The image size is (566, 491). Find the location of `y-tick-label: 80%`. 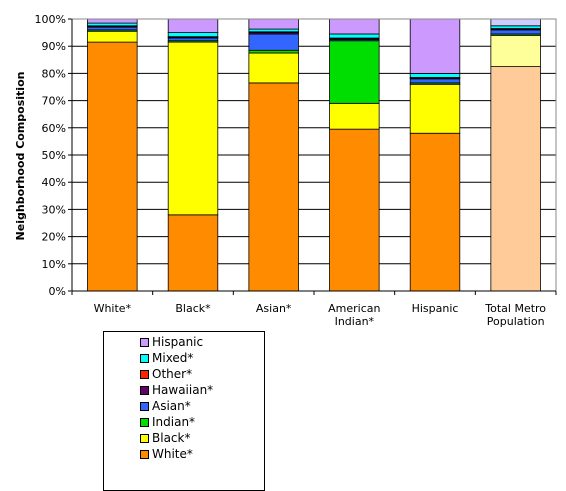

y-tick-label: 80% is located at coordinates (54, 73).